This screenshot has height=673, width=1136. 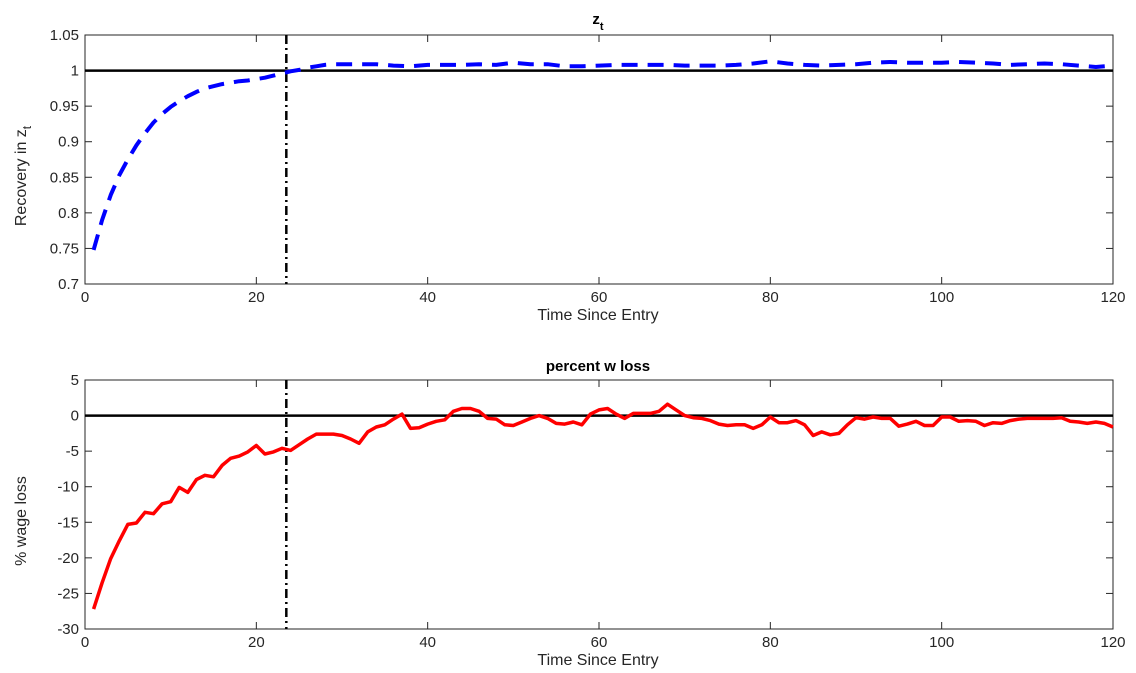 What do you see at coordinates (75, 416) in the screenshot?
I see `y-tick-label: 0` at bounding box center [75, 416].